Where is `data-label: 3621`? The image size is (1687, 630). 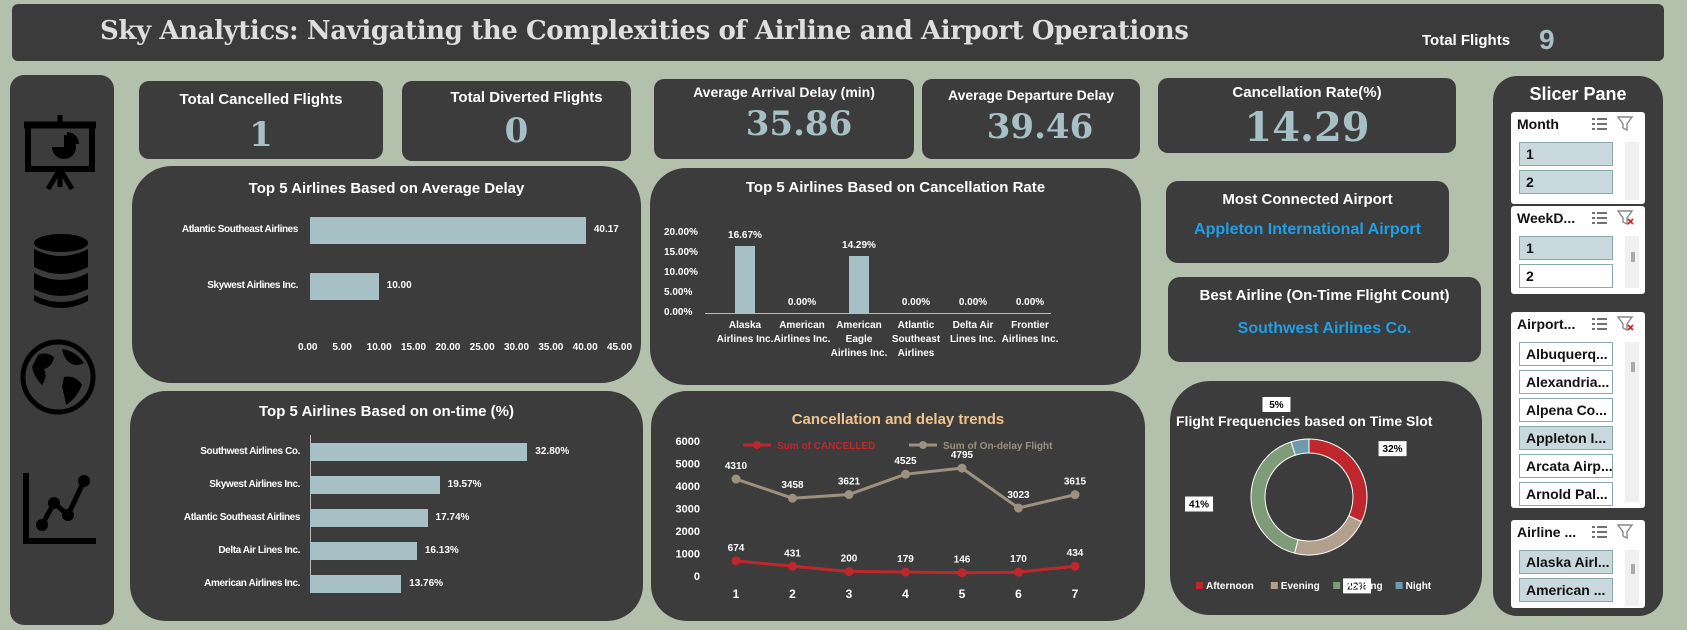
data-label: 3621 is located at coordinates (849, 482).